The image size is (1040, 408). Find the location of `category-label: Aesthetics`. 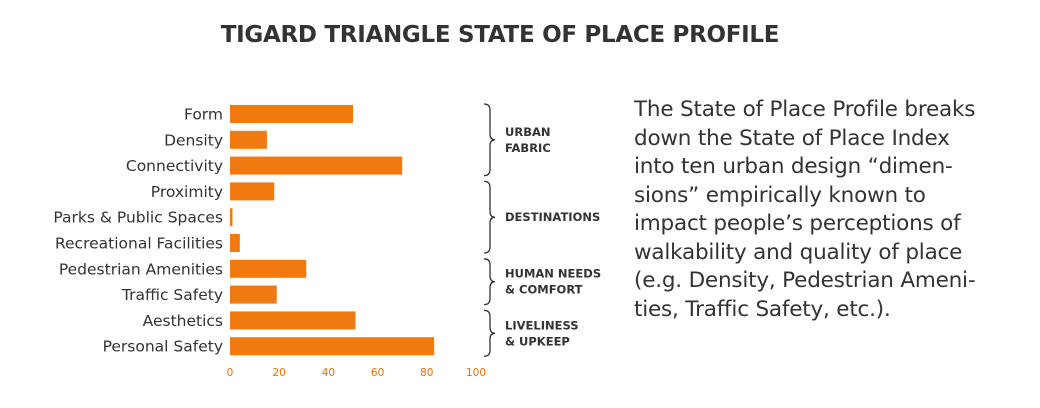

category-label: Aesthetics is located at coordinates (183, 321).